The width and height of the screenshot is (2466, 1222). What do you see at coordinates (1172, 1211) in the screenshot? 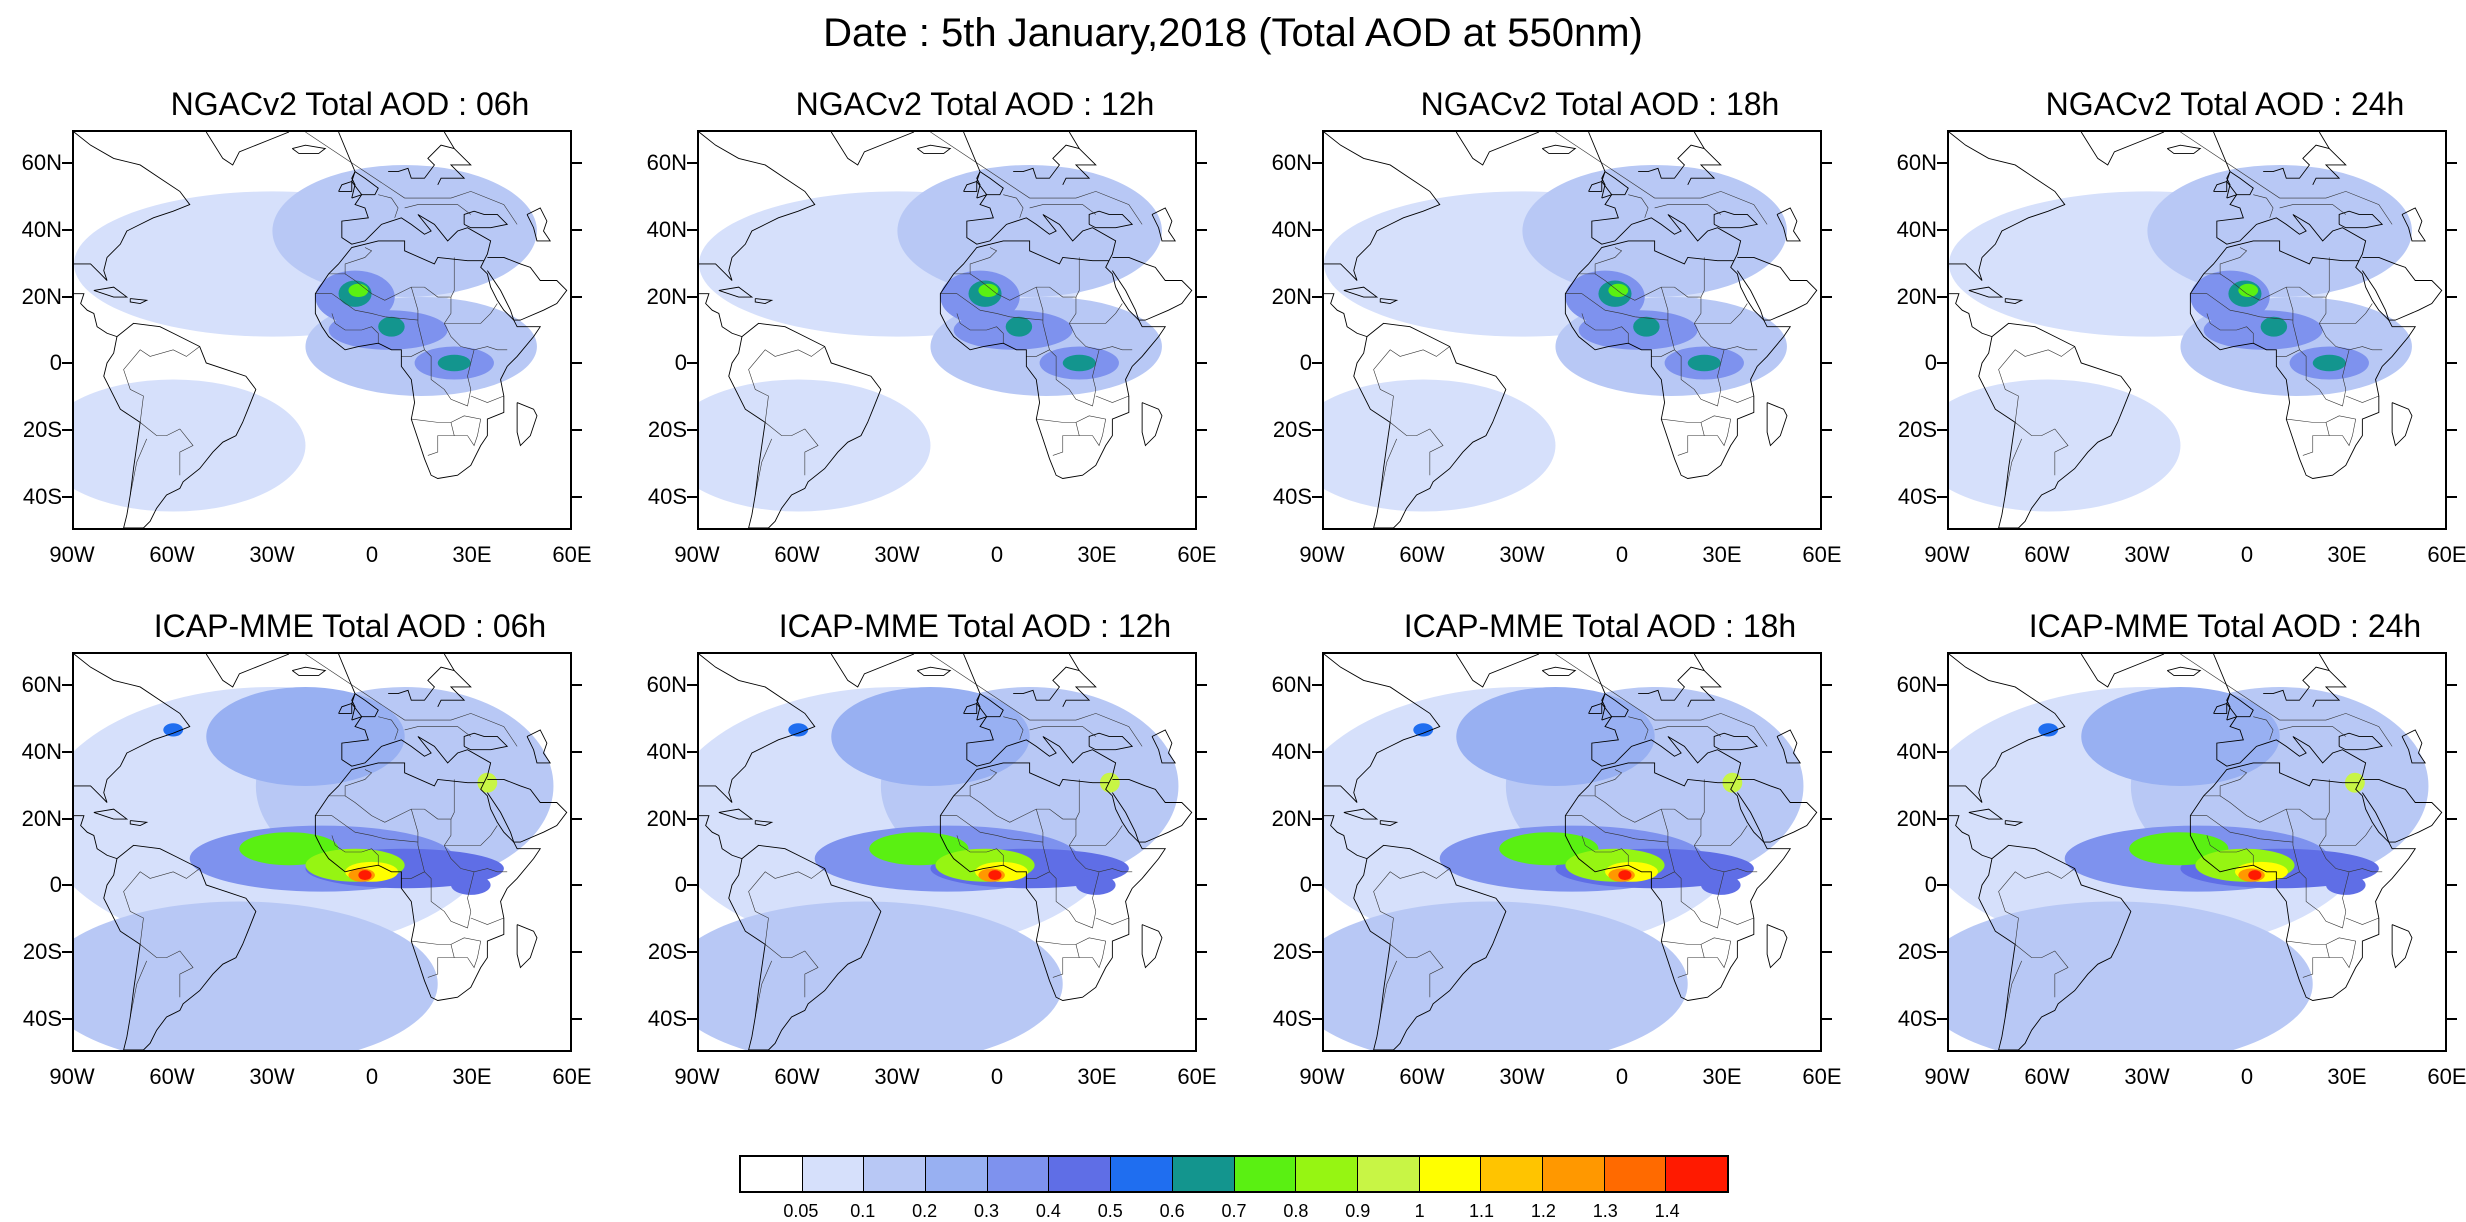
I see `colorbar-label: 0.6` at bounding box center [1172, 1211].